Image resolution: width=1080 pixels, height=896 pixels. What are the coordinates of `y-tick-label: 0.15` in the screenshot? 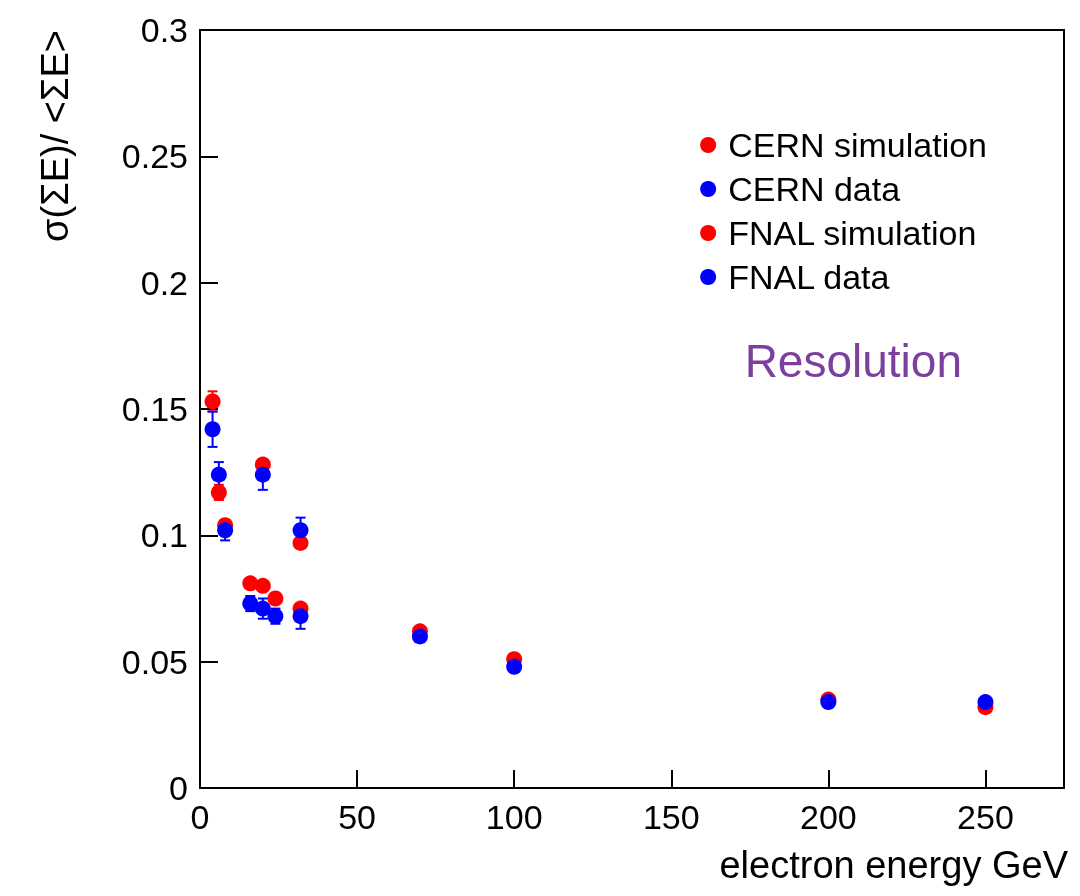 It's located at (154, 409).